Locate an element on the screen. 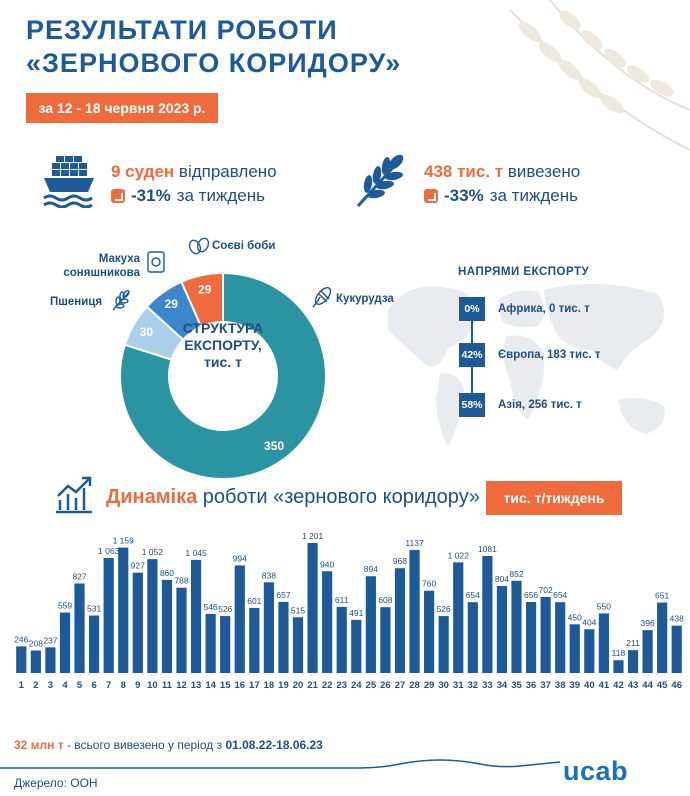  page-title-line1: РЕЗУЛЬТАТИ РОБОТИ is located at coordinates (182, 30).